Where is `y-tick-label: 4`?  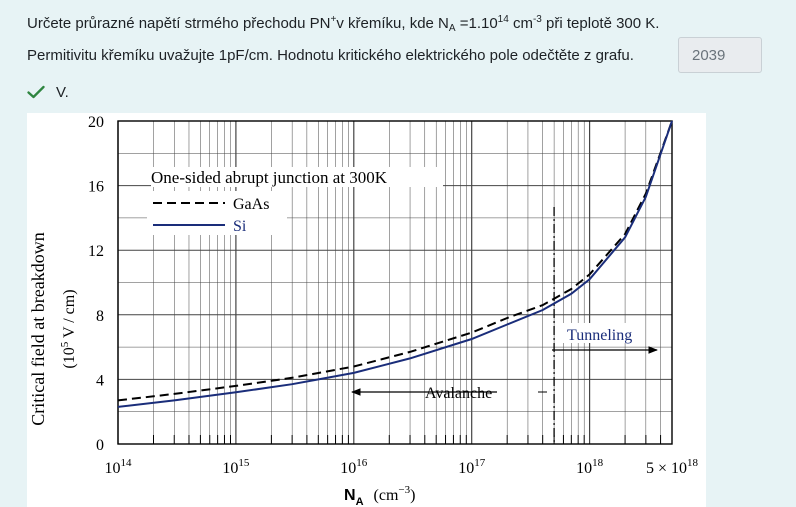 y-tick-label: 4 is located at coordinates (100, 380).